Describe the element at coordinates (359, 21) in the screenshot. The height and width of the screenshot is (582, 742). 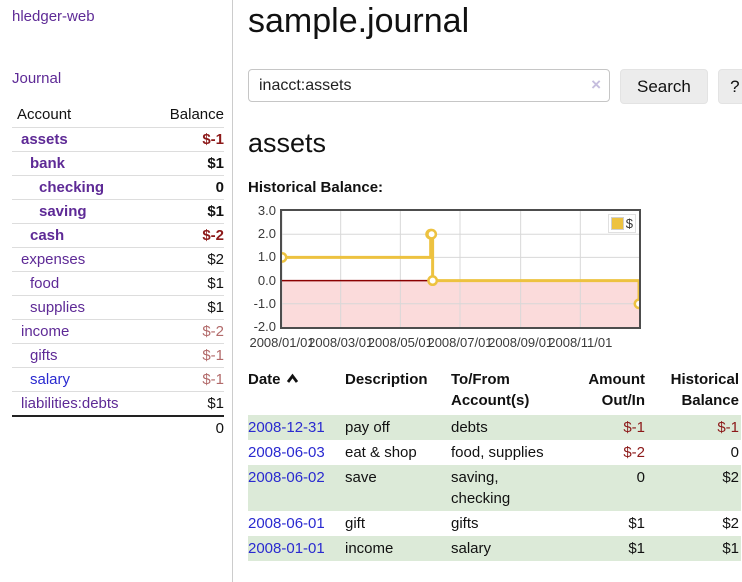
I see `page-title: sample.journal` at that location.